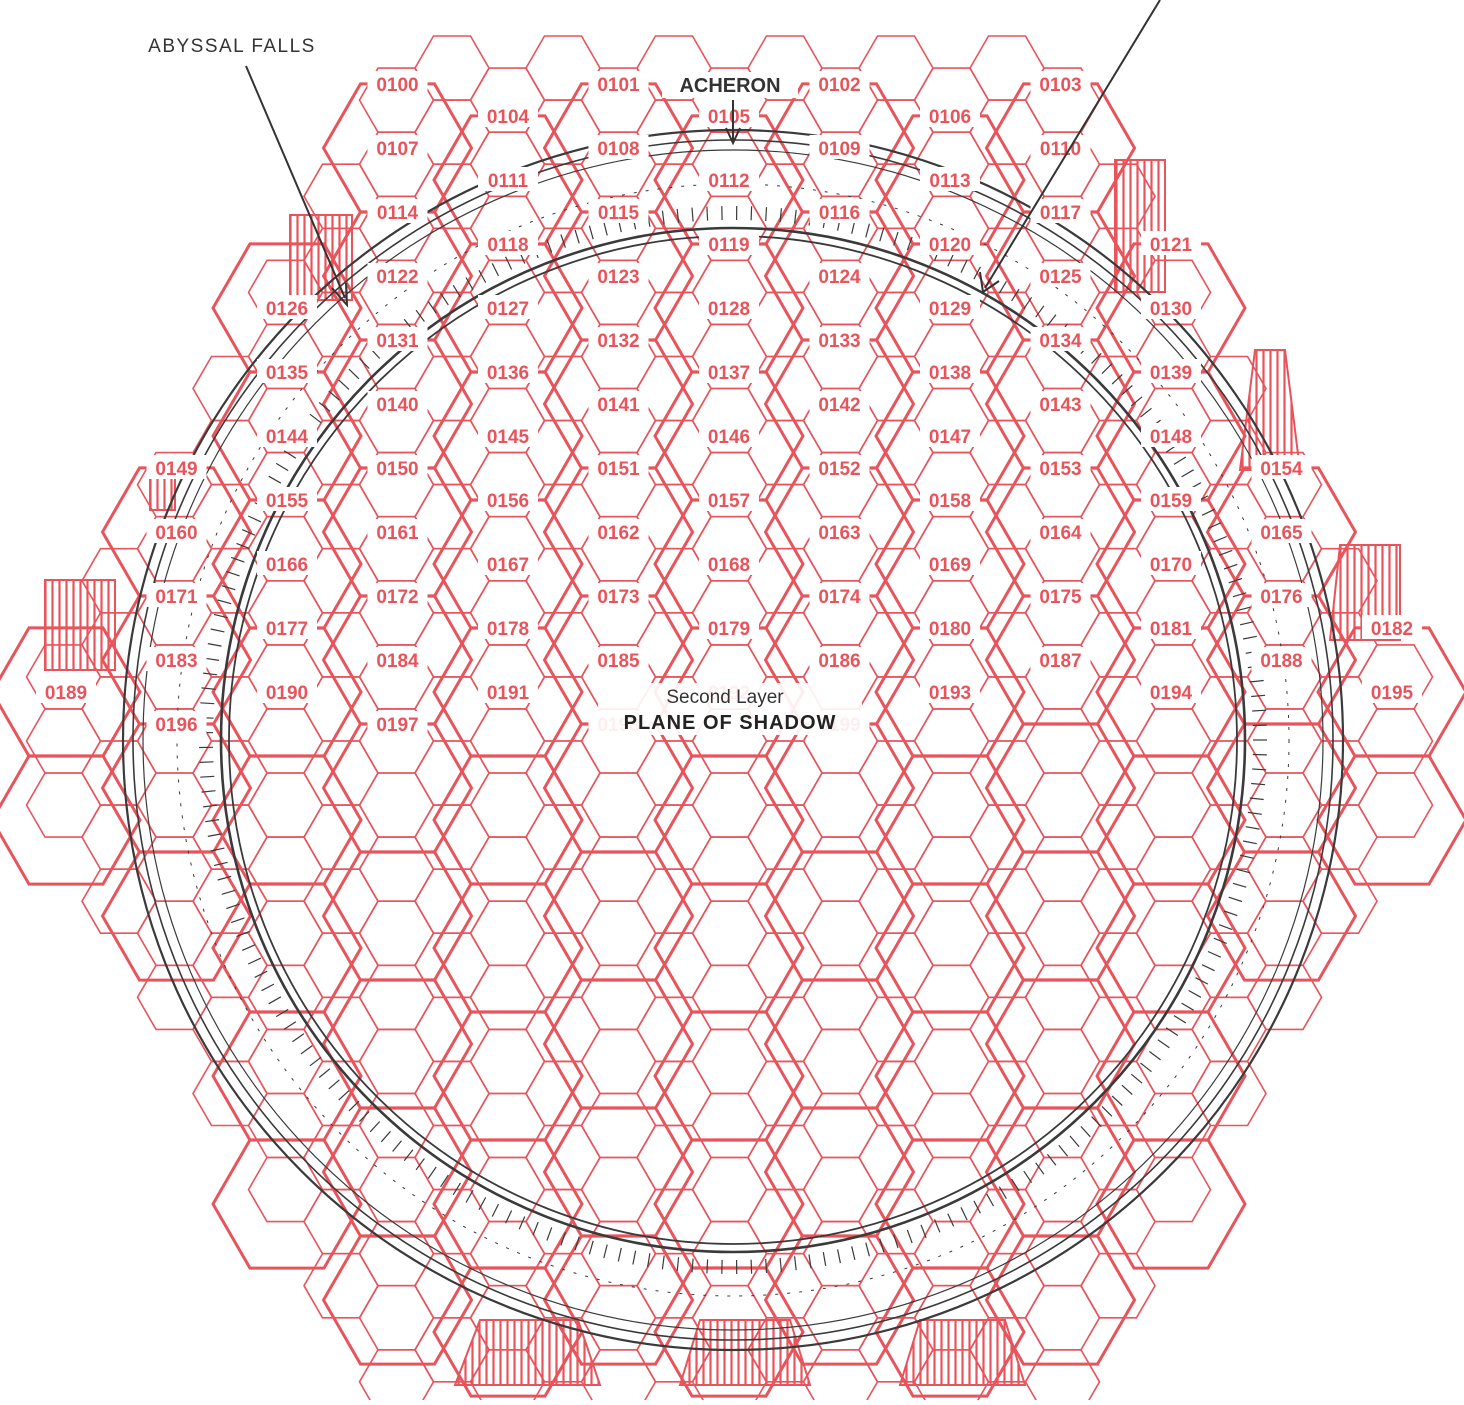  Describe the element at coordinates (1060, 661) in the screenshot. I see `hex-number-label: 0187` at that location.